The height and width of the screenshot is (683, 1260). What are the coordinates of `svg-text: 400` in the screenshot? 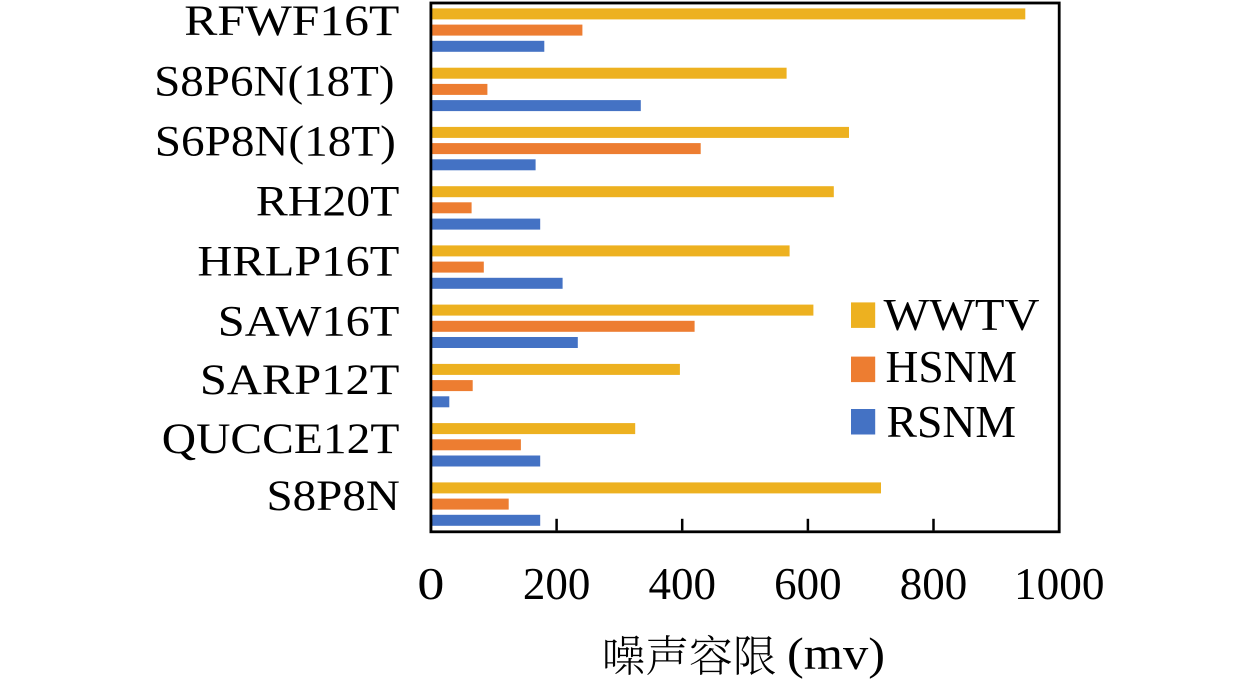 It's located at (682, 583).